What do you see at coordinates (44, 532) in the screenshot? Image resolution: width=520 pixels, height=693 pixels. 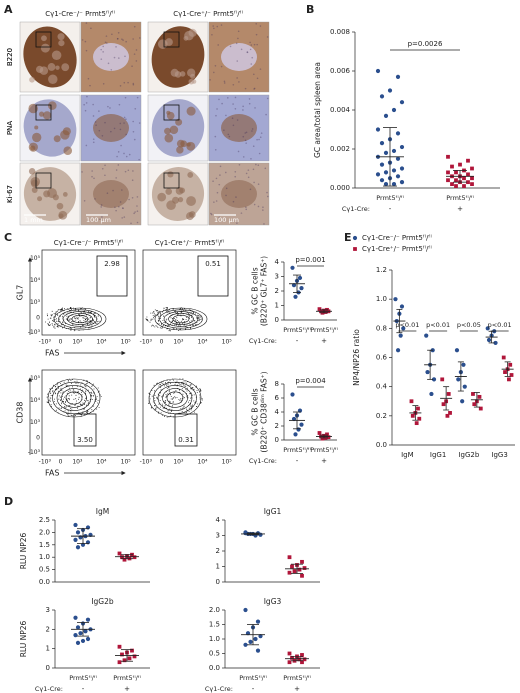 I see `y-tick-label: 2.0` at bounding box center [44, 532].